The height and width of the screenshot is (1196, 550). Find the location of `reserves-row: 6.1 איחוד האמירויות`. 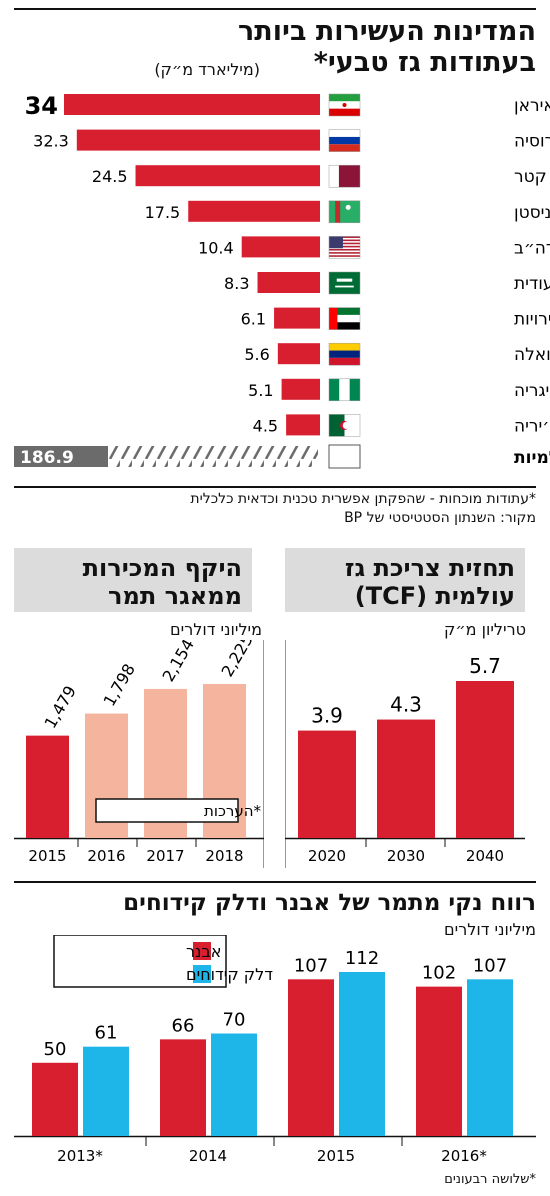

reserves-row: 6.1 איחוד האמירויות is located at coordinates (395, 318).